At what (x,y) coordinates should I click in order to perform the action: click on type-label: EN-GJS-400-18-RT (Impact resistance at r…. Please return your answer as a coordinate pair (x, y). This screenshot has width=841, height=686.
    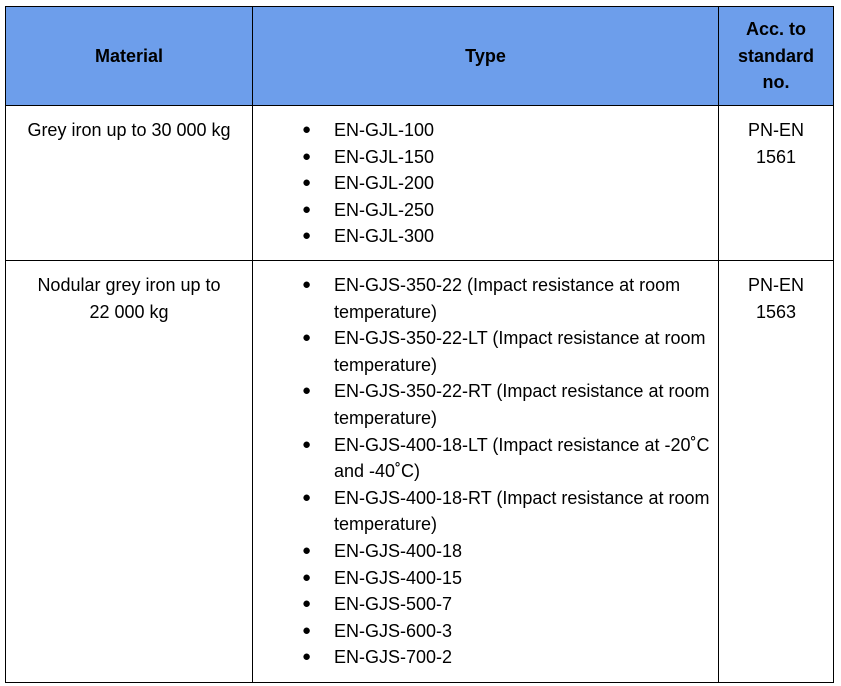
    Looking at the image, I should click on (522, 511).